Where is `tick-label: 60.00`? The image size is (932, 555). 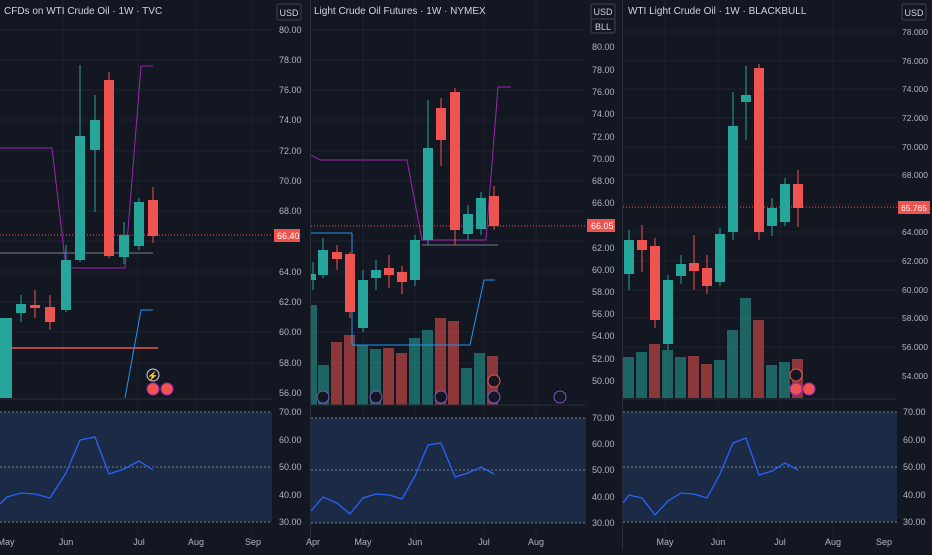 tick-label: 60.00 is located at coordinates (914, 440).